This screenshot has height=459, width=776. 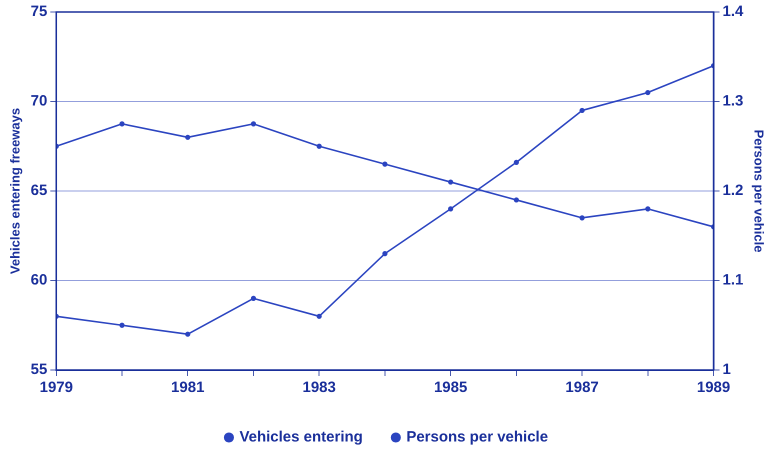 I want to click on y2-axis-title: Persons per vehicle, so click(x=759, y=191).